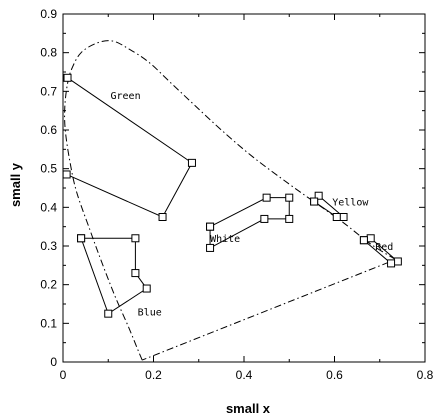 Image resolution: width=433 pixels, height=418 pixels. What do you see at coordinates (48, 14) in the screenshot?
I see `y-tick-label: 0.9` at bounding box center [48, 14].